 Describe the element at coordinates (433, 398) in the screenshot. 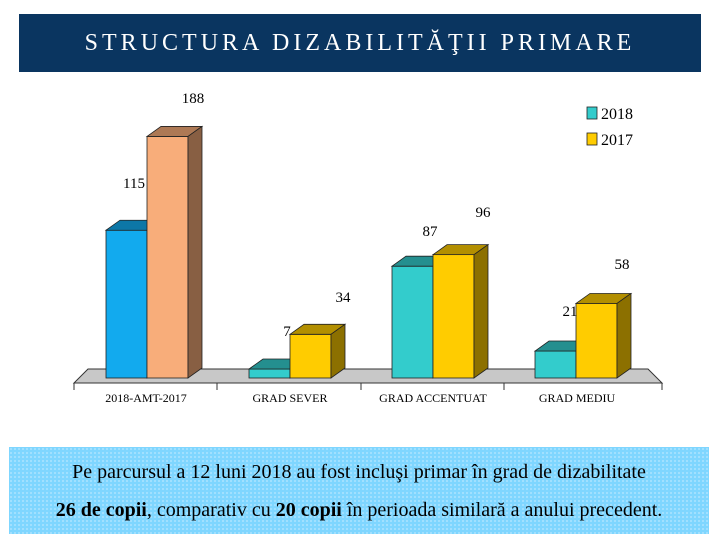

I see `category-label: GRAD ACCENTUAT` at that location.